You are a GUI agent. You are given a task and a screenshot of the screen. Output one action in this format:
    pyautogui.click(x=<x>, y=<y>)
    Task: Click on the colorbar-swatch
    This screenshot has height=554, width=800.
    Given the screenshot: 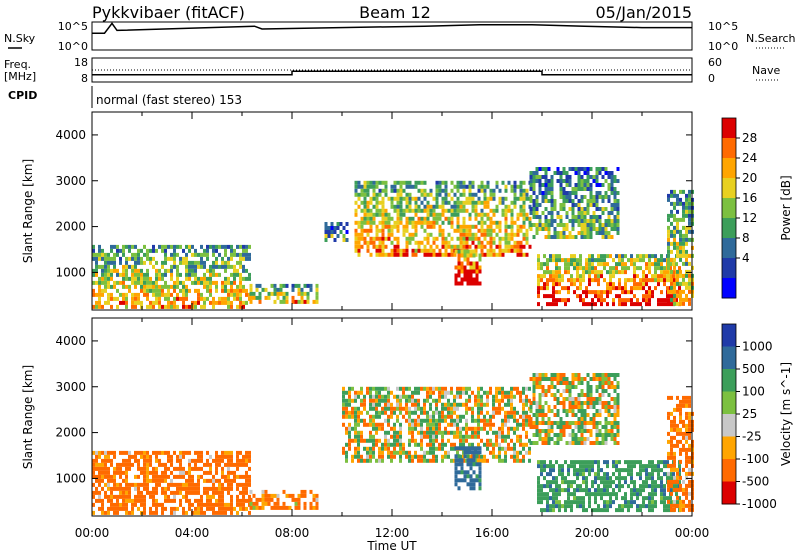 What is the action you would take?
    pyautogui.click(x=729, y=148)
    